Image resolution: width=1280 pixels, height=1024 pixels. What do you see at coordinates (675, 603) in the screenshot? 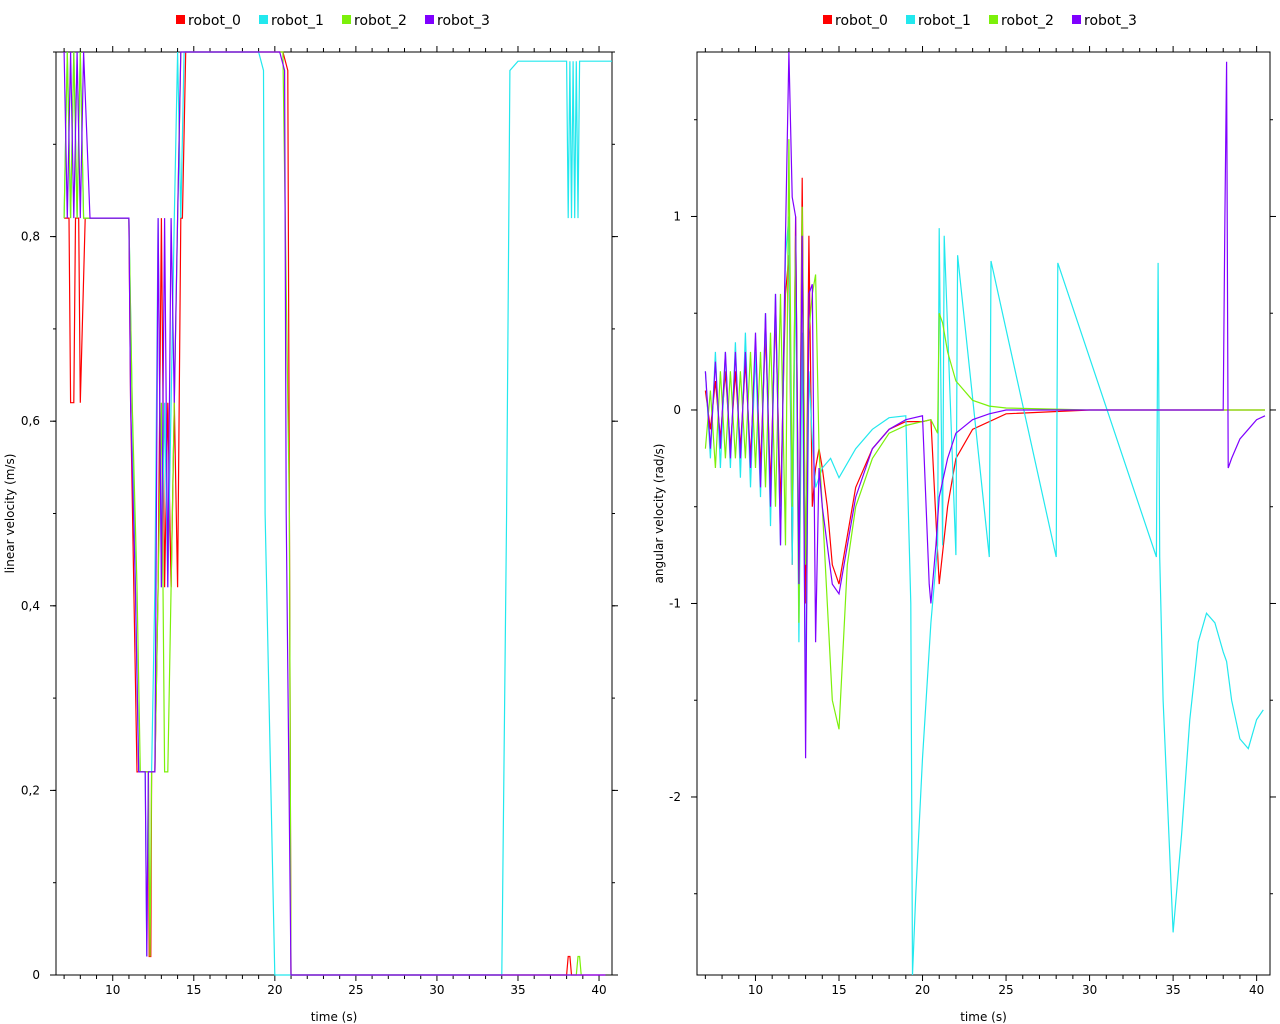
I see `y-tick-label: -1` at bounding box center [675, 603].